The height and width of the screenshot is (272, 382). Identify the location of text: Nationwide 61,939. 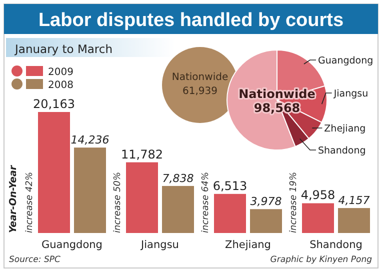
(200, 84).